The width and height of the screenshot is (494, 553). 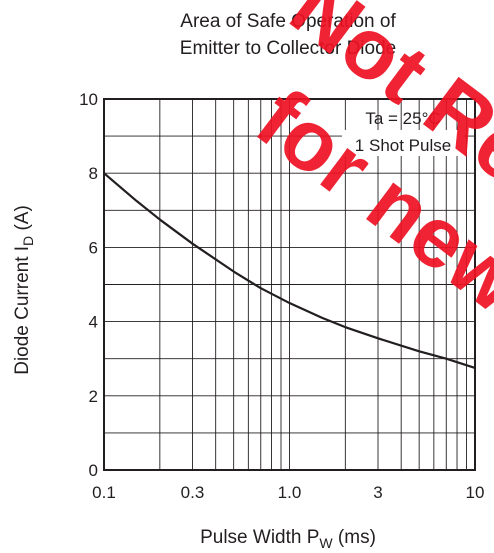 What do you see at coordinates (22, 220) in the screenshot?
I see `y-axis-label-unit: (A)` at bounding box center [22, 220].